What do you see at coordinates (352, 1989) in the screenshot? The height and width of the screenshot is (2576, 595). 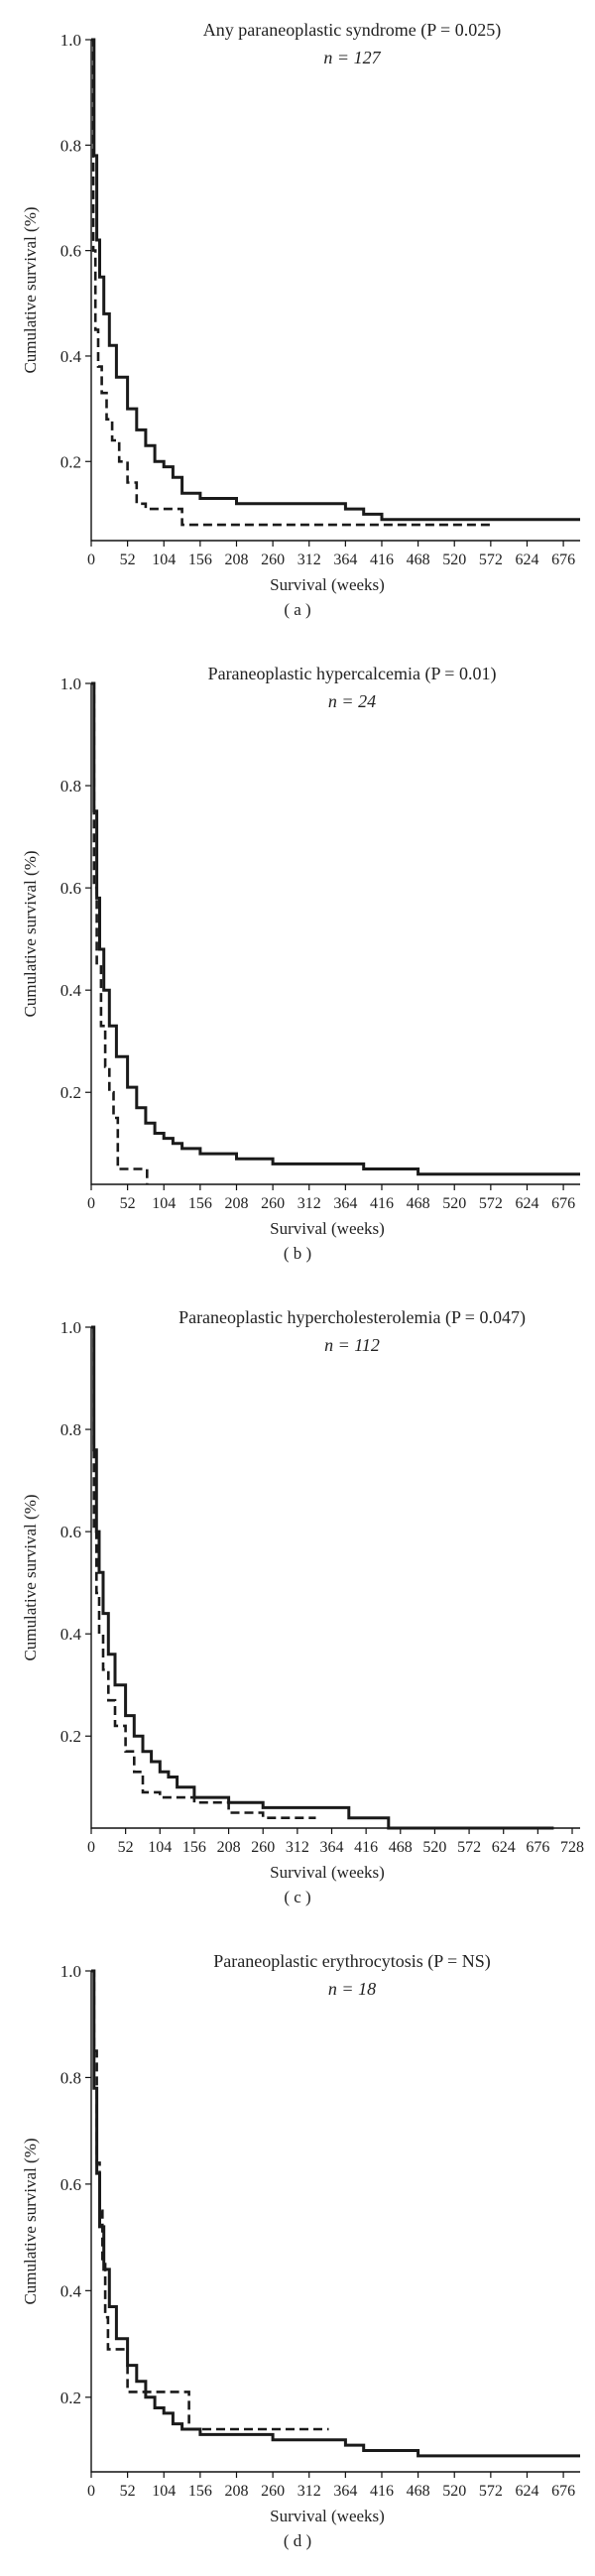 I see `n-label: n = 18` at bounding box center [352, 1989].